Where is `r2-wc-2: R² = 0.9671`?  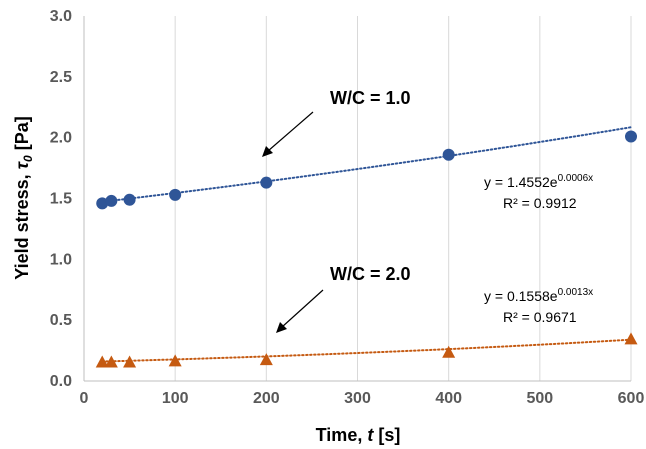
r2-wc-2: R² = 0.9671 is located at coordinates (540, 317).